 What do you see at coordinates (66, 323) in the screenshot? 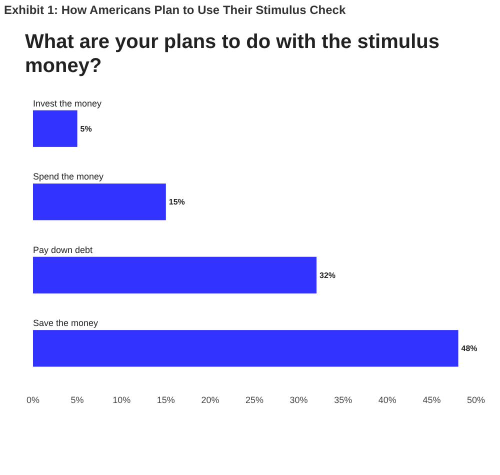
I see `y-tick-label: Save the money` at bounding box center [66, 323].